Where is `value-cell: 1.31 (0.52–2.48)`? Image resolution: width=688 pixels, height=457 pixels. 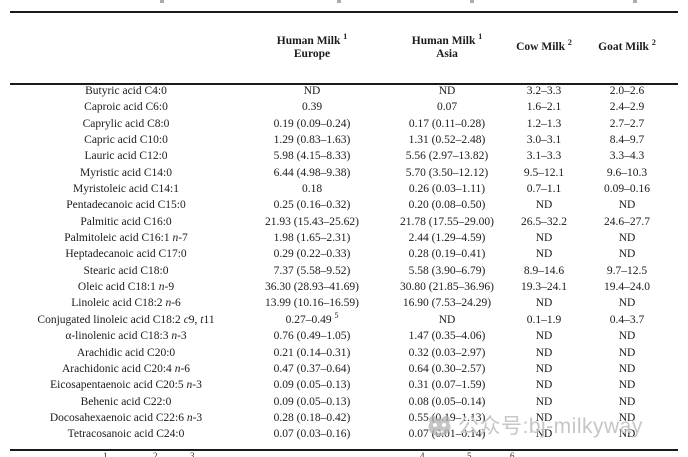
value-cell: 1.31 (0.52–2.48) is located at coordinates (447, 140).